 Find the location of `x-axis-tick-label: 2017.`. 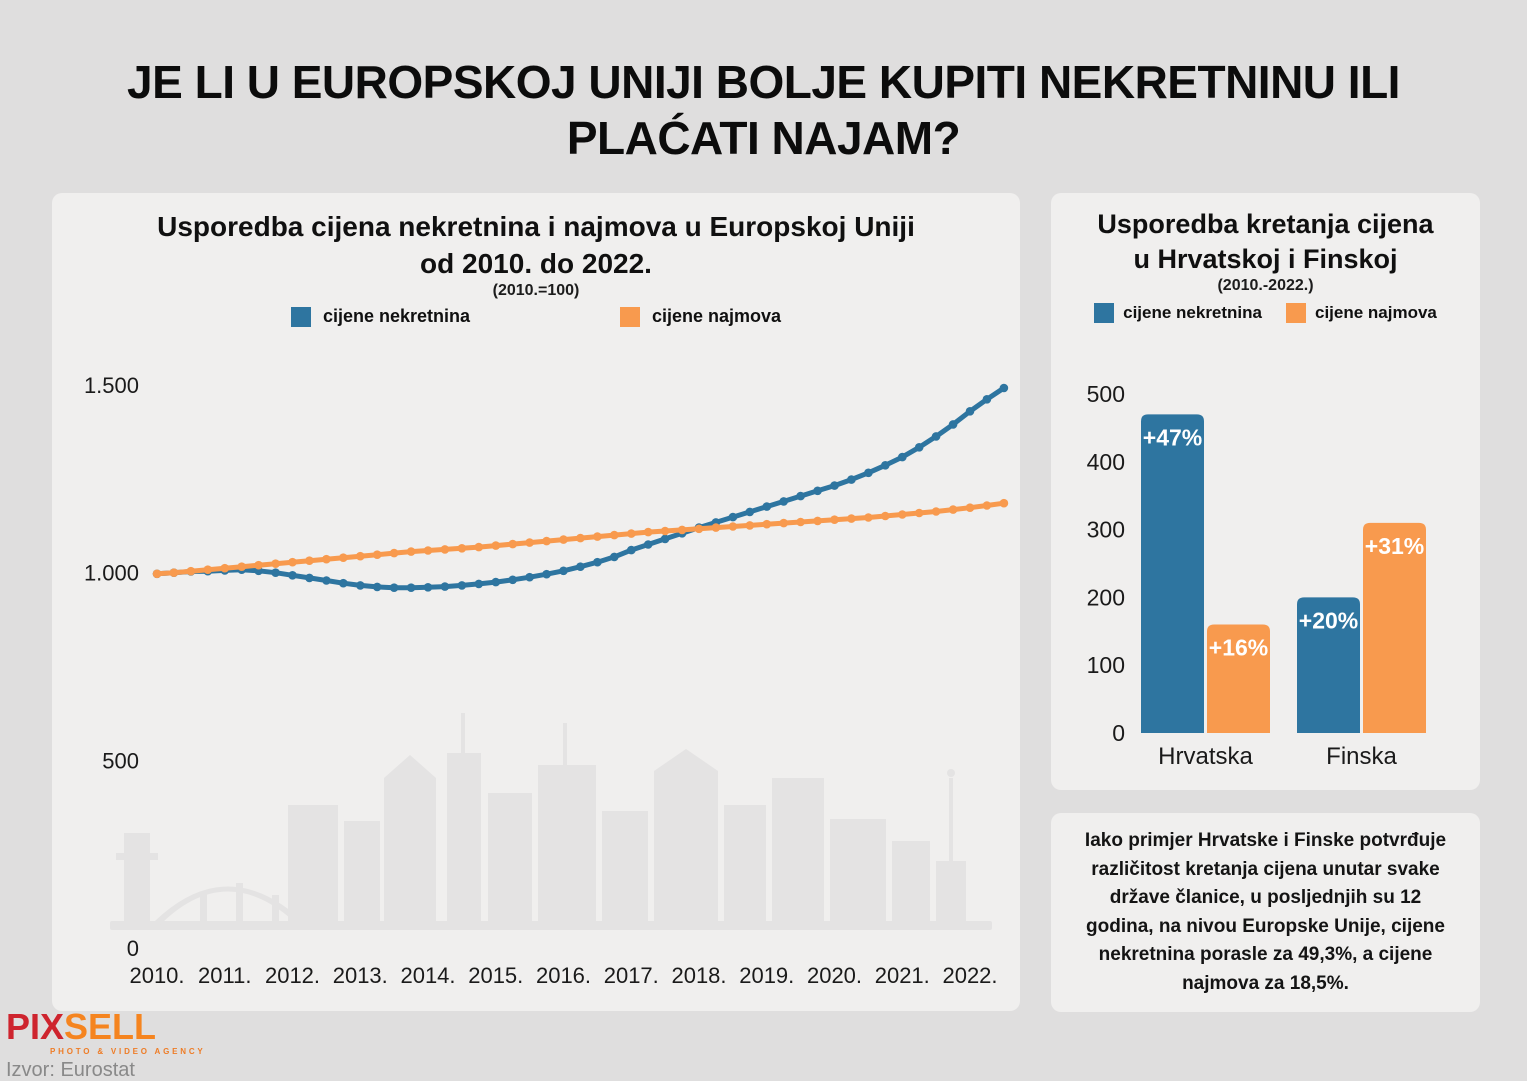

x-axis-tick-label: 2017. is located at coordinates (631, 975).